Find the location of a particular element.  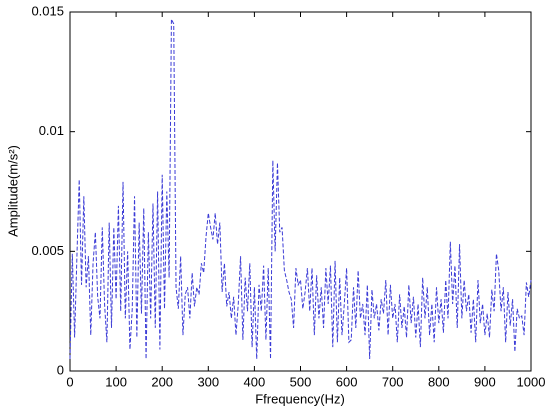

x-tick-label: 300 is located at coordinates (208, 381).